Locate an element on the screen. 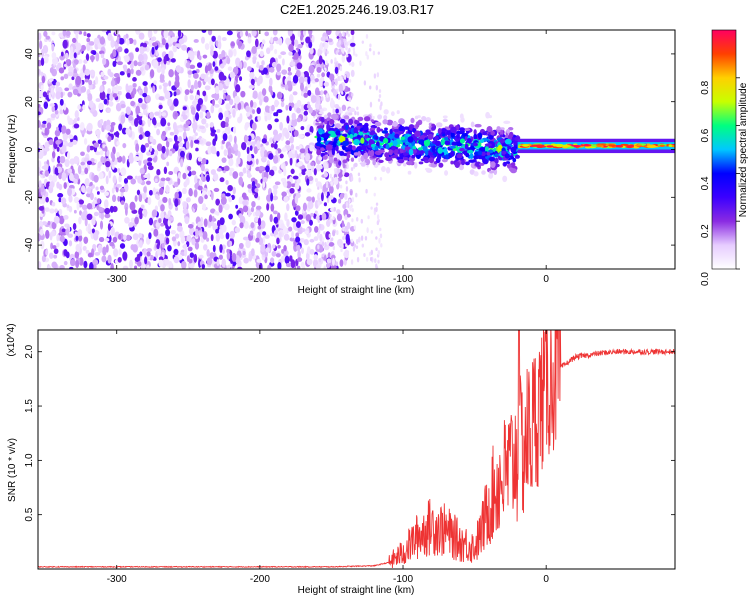  colorbar-tick-label: 0.6 is located at coordinates (705, 135).